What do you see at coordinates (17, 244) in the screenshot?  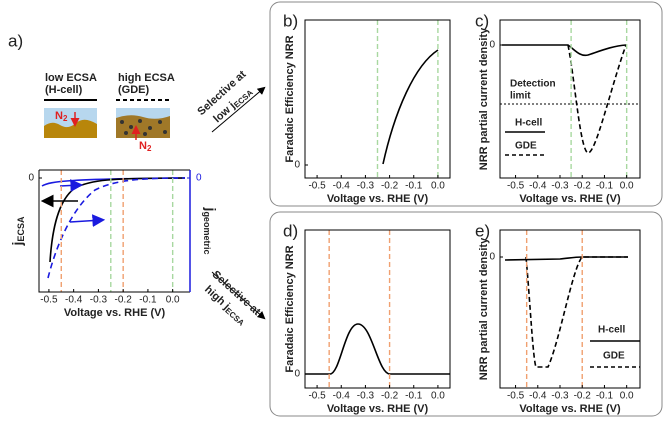 I see `y-axis-label: j` at bounding box center [17, 244].